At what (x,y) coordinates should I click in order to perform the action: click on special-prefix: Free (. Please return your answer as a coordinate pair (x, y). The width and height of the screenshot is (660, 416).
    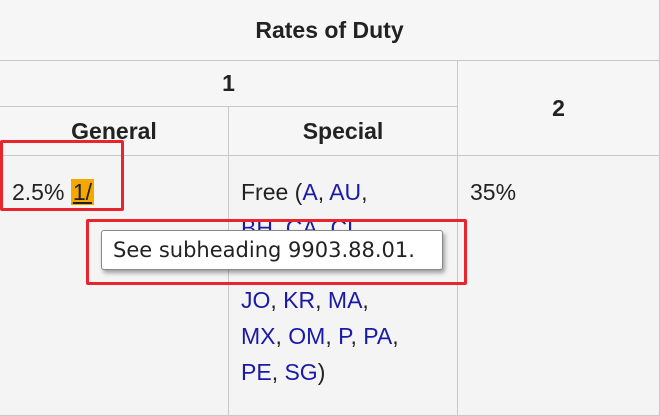
    Looking at the image, I should click on (272, 192).